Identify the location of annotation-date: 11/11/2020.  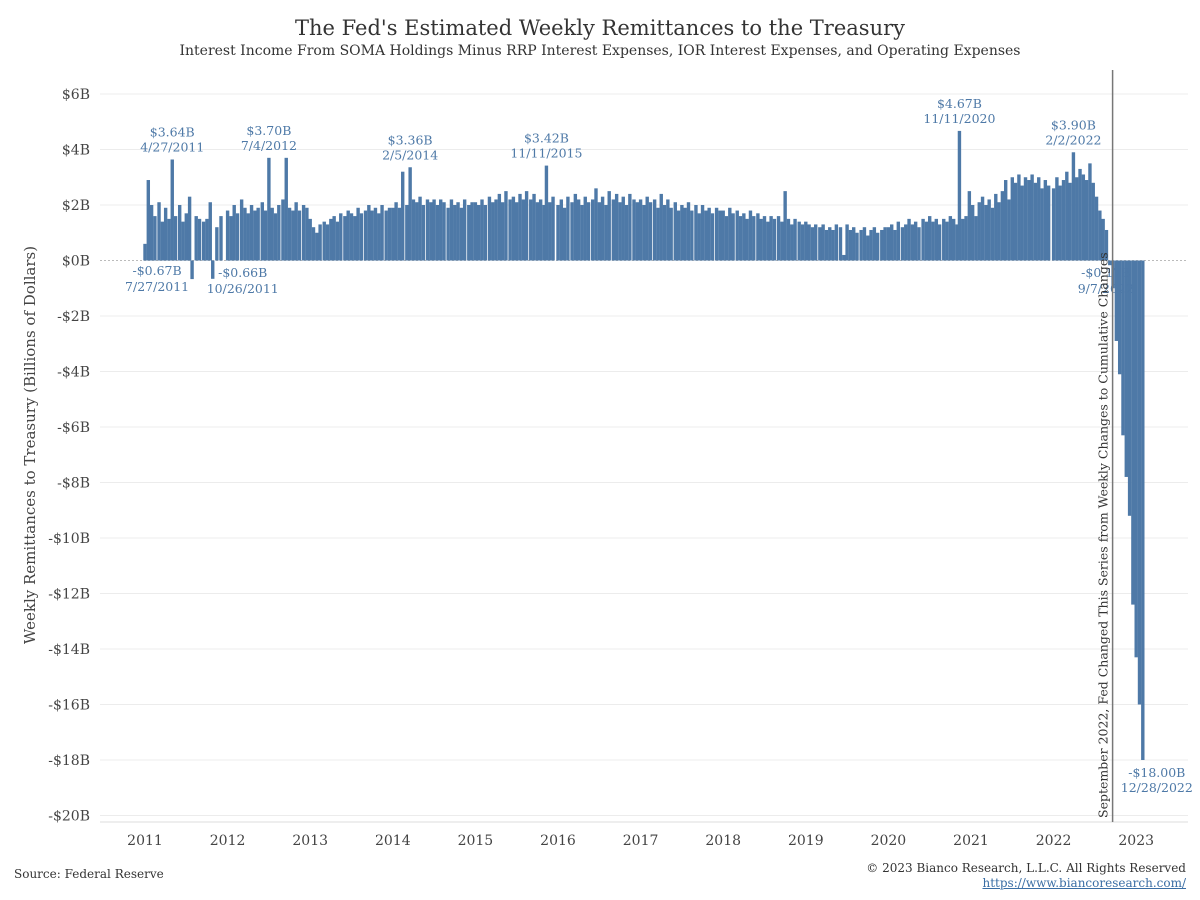
(959, 118).